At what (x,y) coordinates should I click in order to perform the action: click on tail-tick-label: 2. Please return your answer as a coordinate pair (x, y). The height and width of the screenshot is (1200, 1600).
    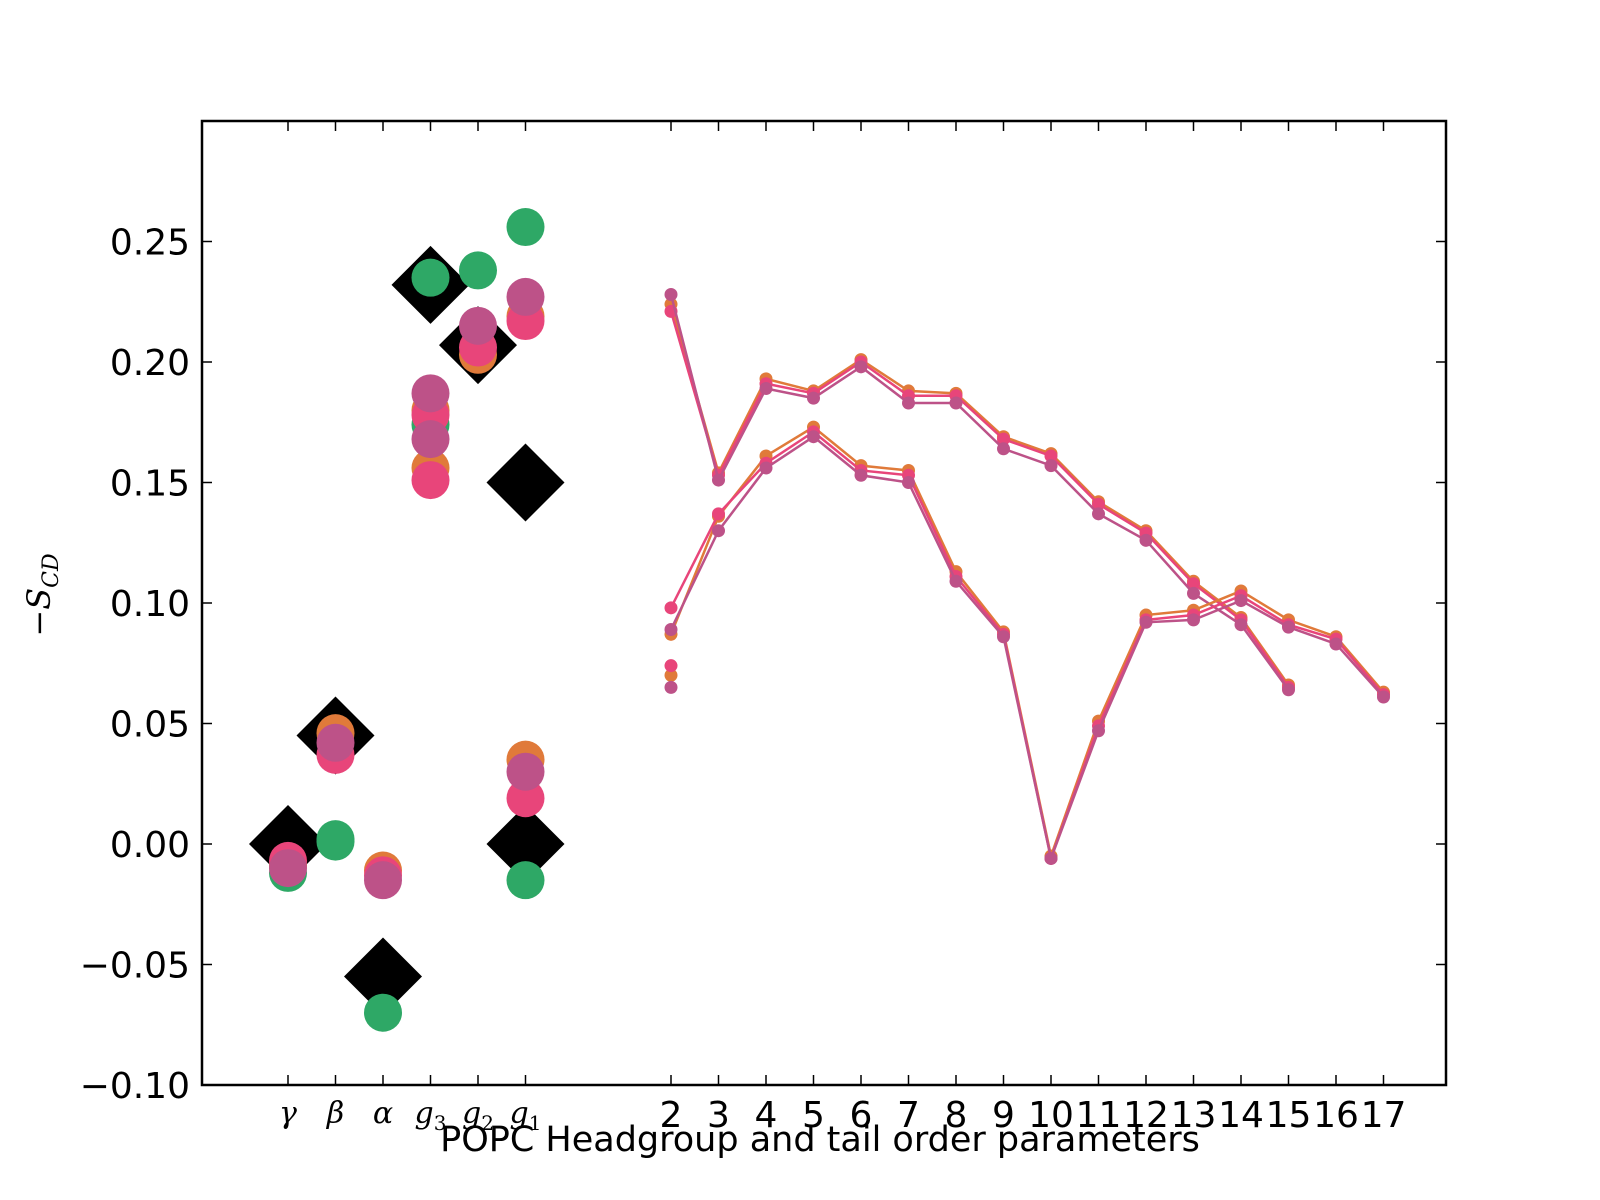
    Looking at the image, I should click on (671, 1115).